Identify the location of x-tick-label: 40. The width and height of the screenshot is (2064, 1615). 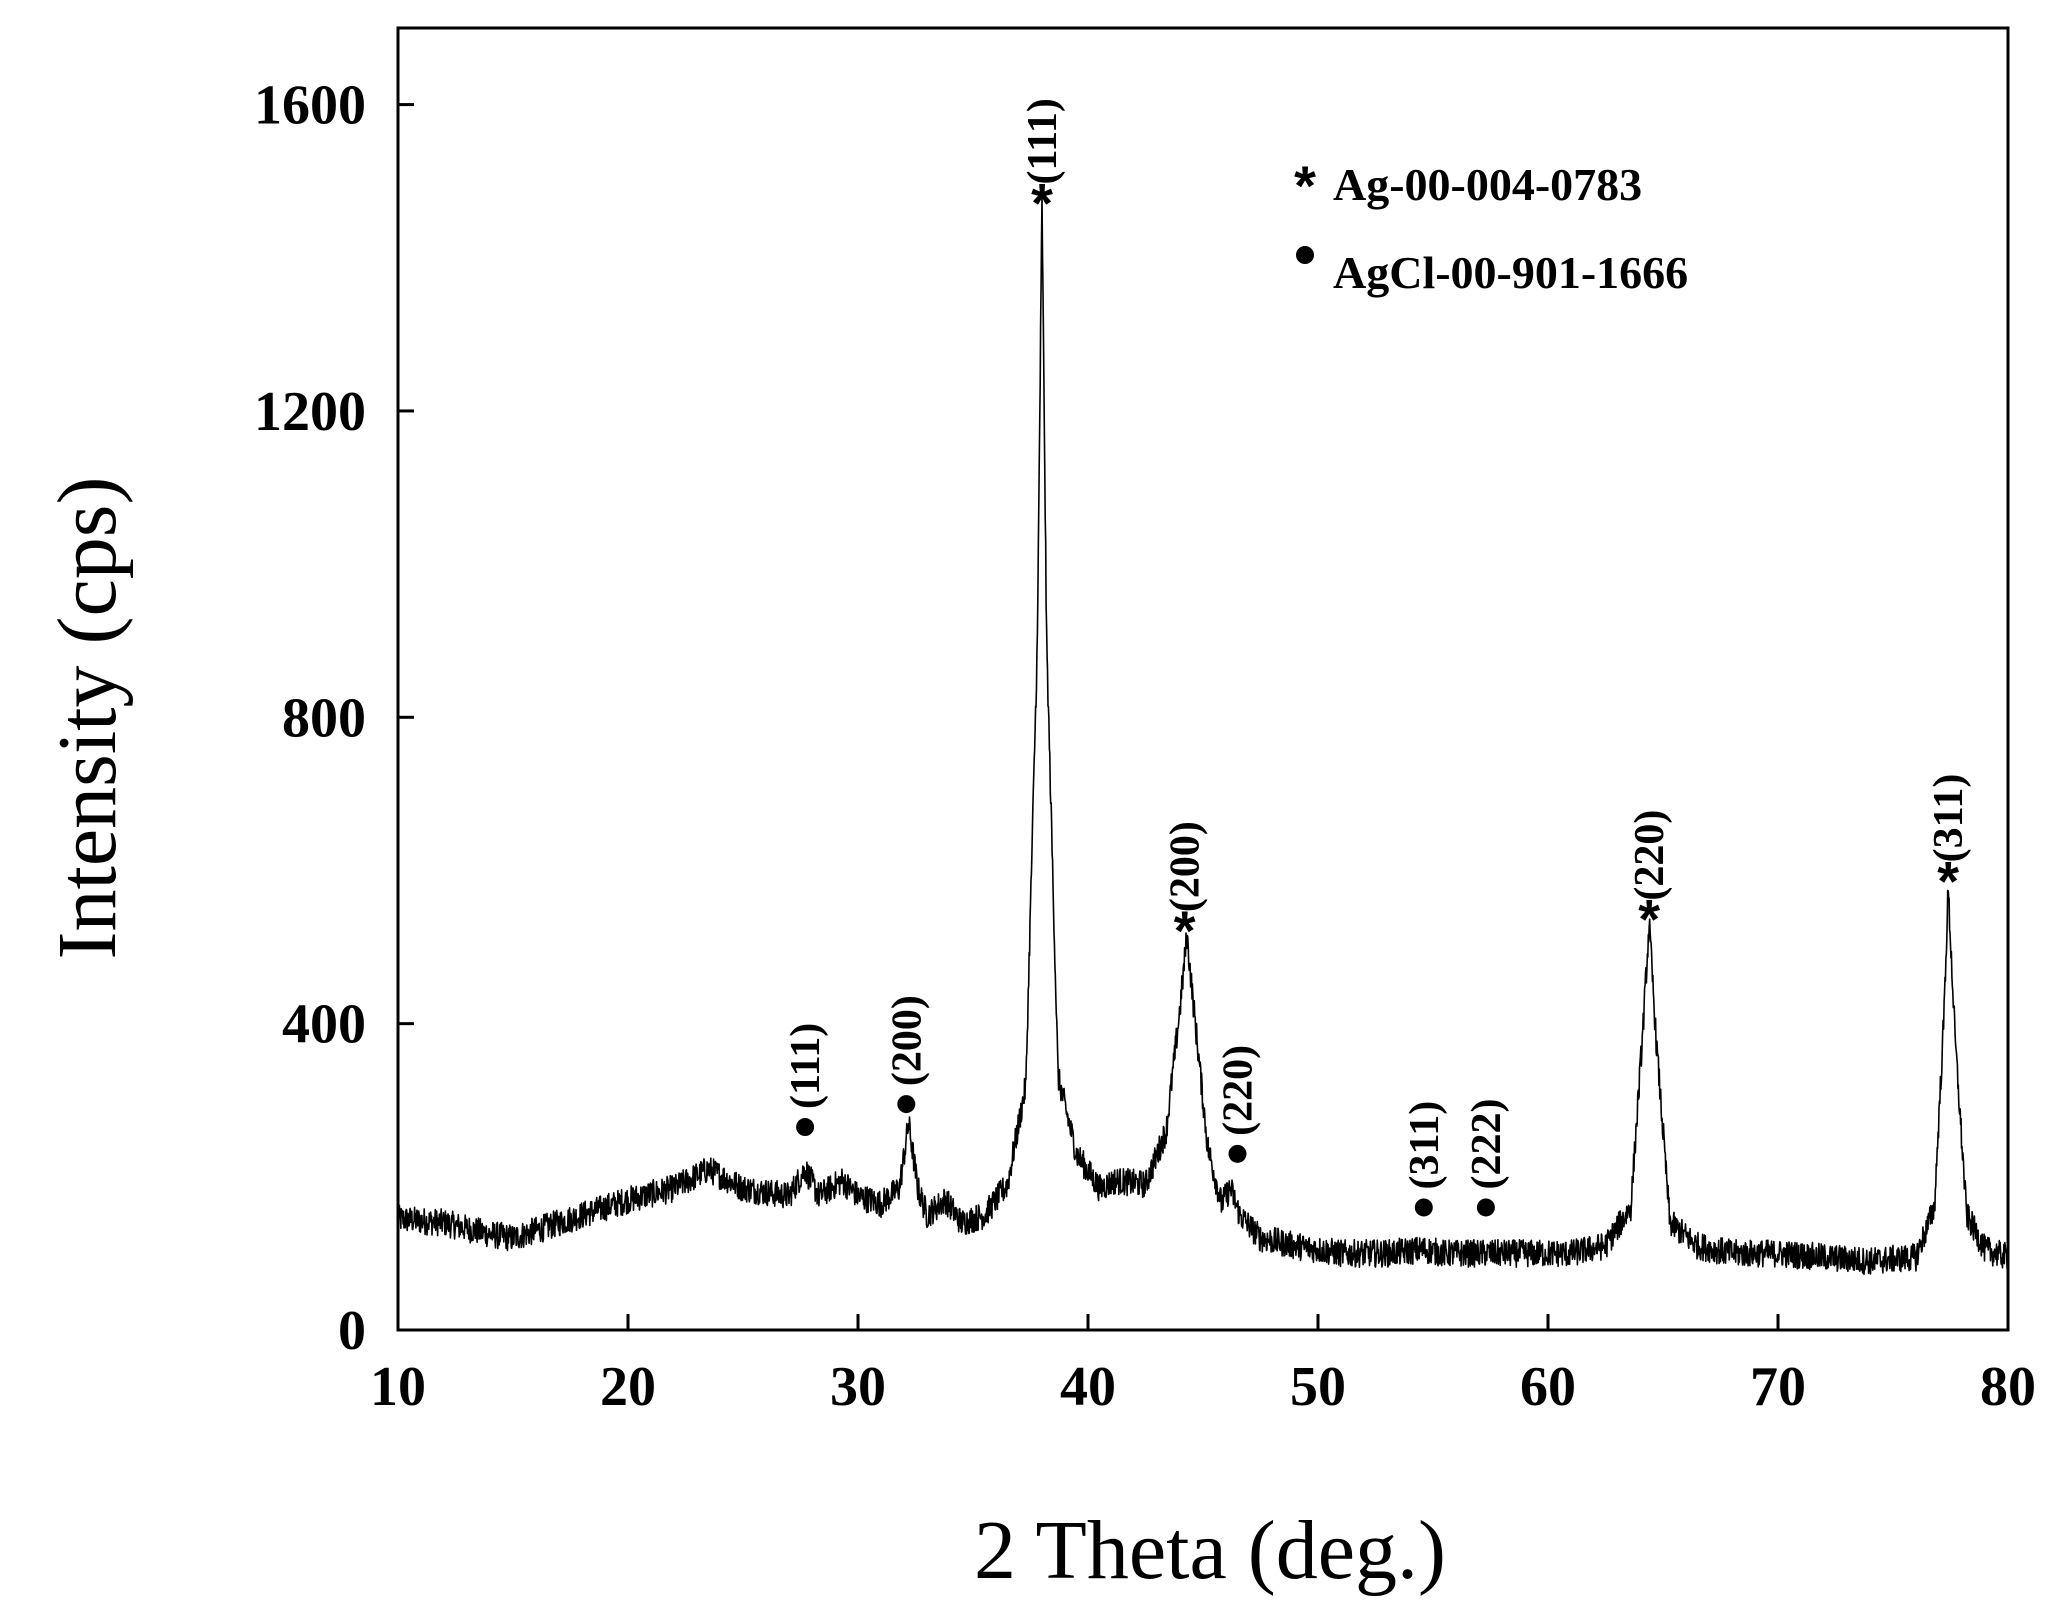
(1088, 1387).